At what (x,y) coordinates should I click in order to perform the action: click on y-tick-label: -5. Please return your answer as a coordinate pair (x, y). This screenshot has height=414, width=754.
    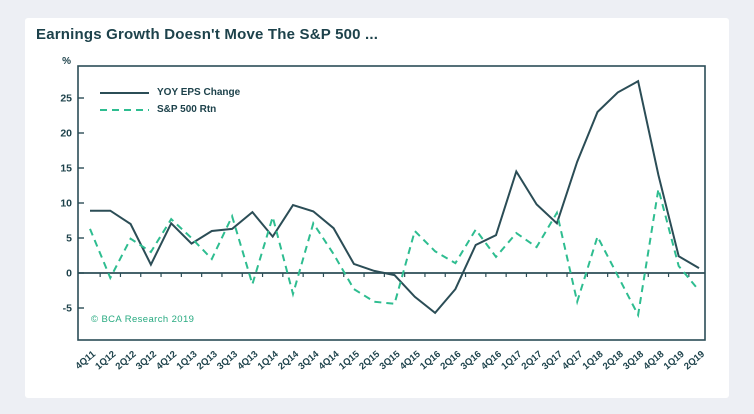
    Looking at the image, I should click on (67, 309).